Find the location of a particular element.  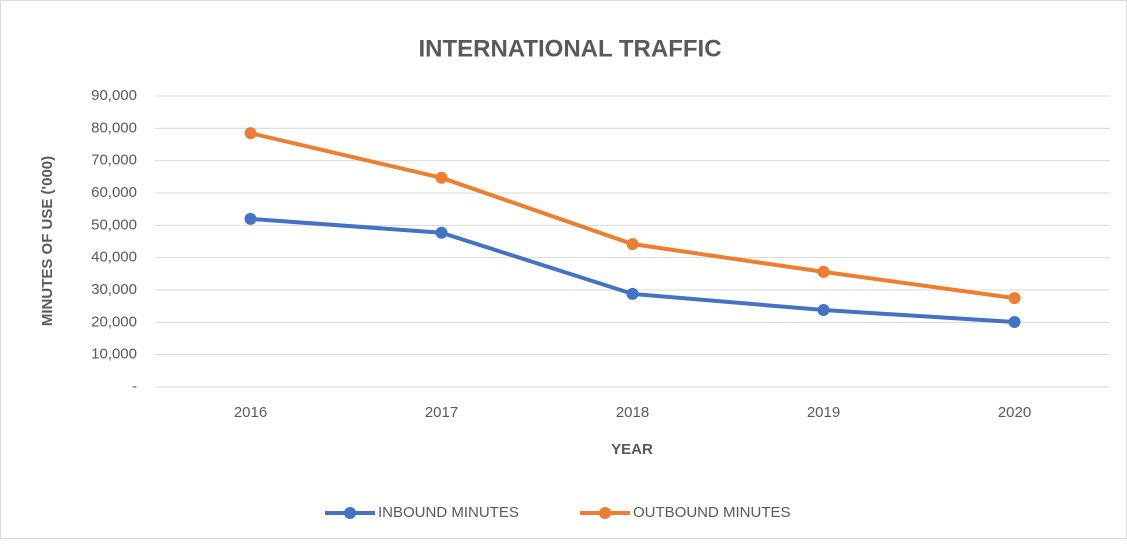

y-tick-label: 70,000 is located at coordinates (114, 160).